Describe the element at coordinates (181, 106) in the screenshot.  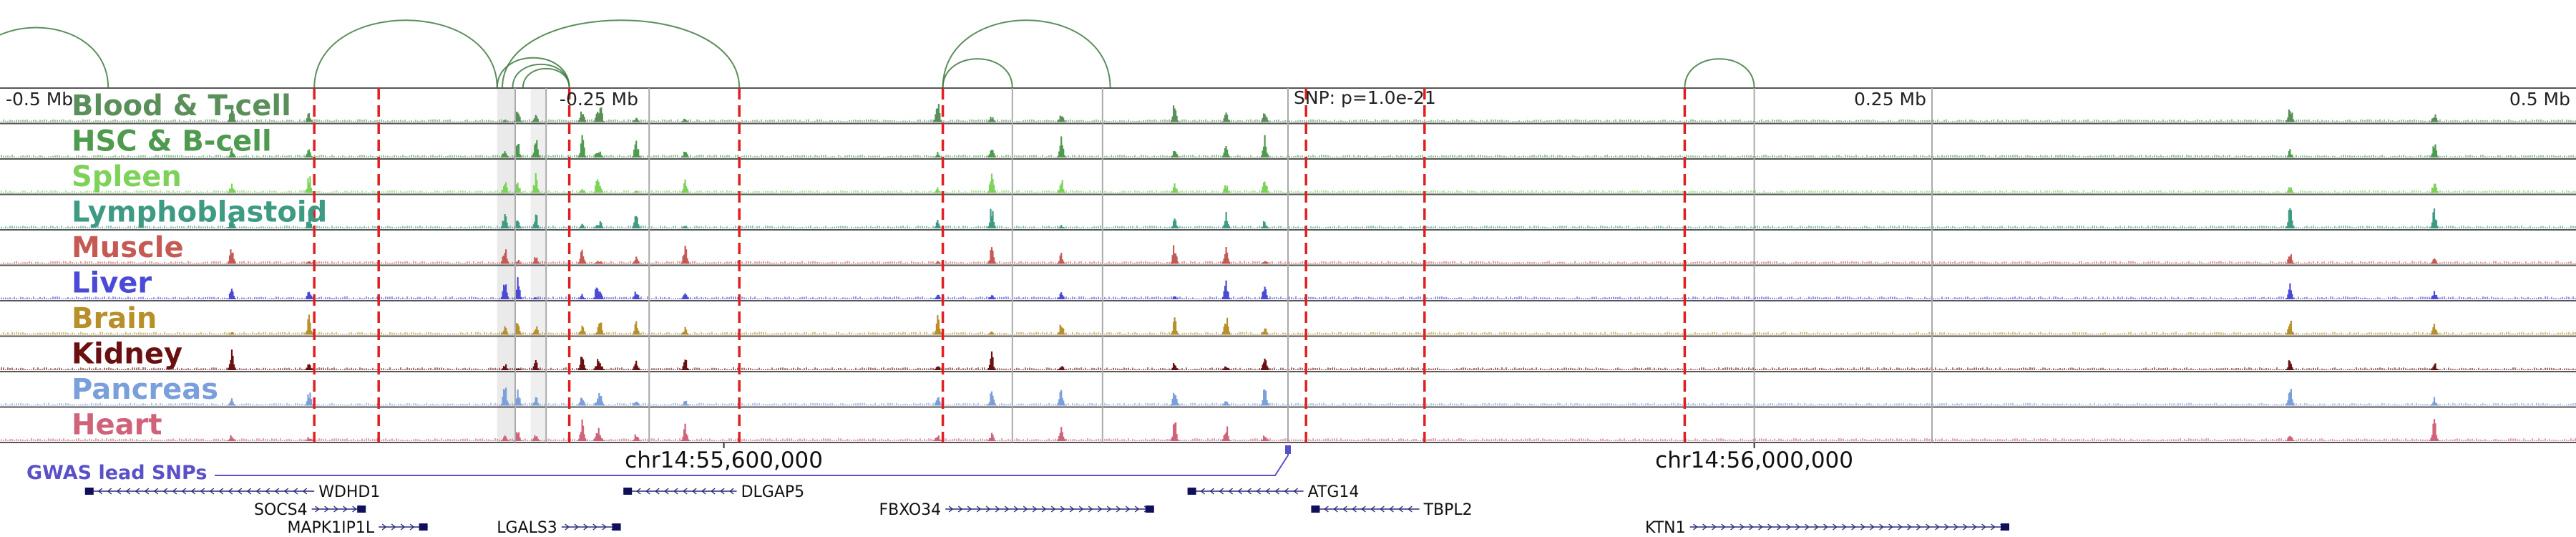
I see `track-label-blood-t-cell: Blood & T-cell` at that location.